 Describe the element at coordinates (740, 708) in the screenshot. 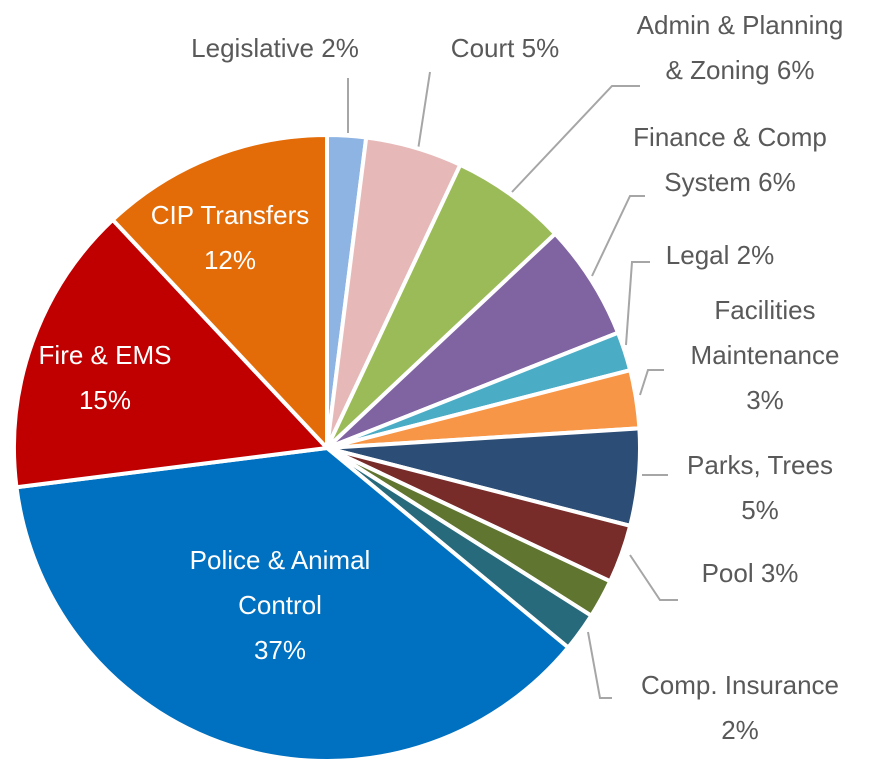

I see `slice-label: Comp. Insurance 2%` at that location.